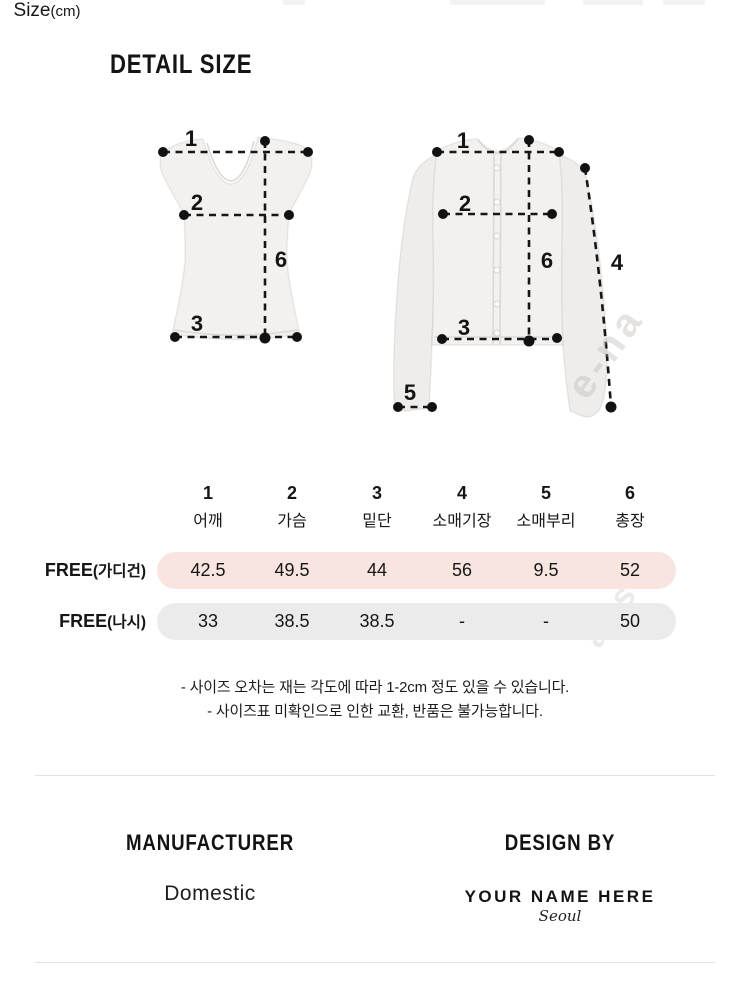 Image resolution: width=750 pixels, height=991 pixels. What do you see at coordinates (410, 392) in the screenshot?
I see `cardigan-label-5: 5` at bounding box center [410, 392].